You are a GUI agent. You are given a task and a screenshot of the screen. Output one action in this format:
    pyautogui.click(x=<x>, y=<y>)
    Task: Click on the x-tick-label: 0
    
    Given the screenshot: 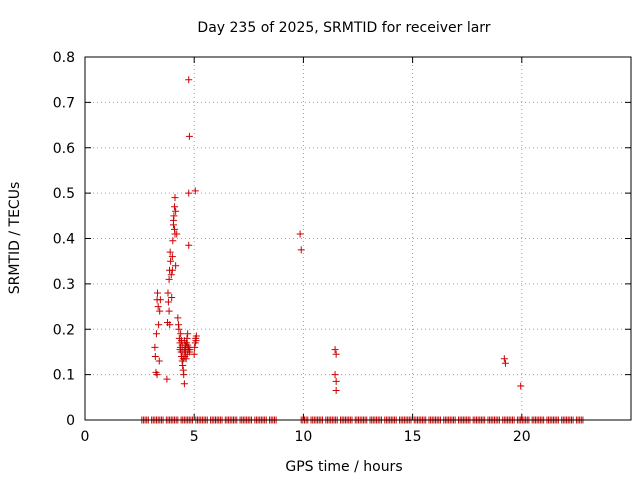 What is the action you would take?
    pyautogui.click(x=85, y=437)
    